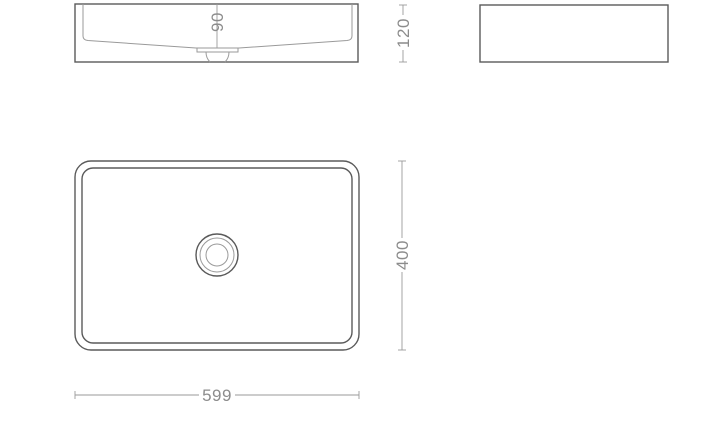 Image resolution: width=724 pixels, height=444 pixels. Describe the element at coordinates (217, 22) in the screenshot. I see `inner-depth-label: 90` at that location.